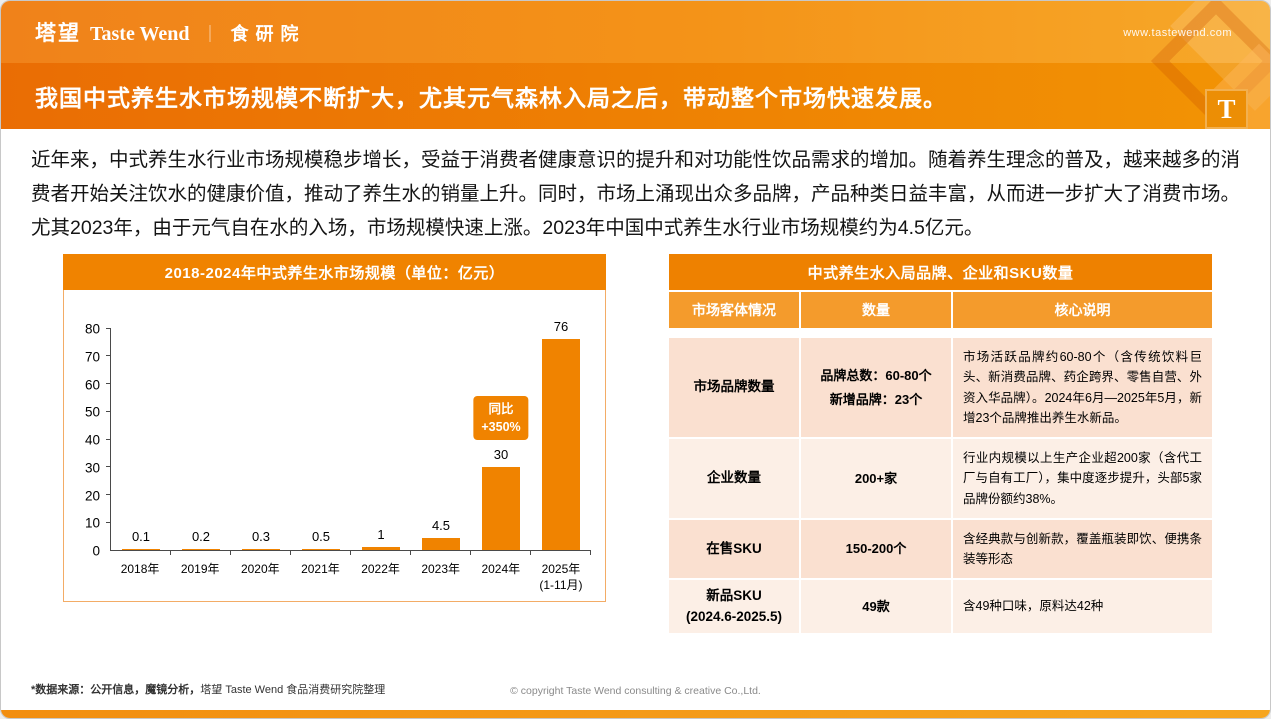  I want to click on table-row-2-subject-text: 在售SKU, so click(734, 548).